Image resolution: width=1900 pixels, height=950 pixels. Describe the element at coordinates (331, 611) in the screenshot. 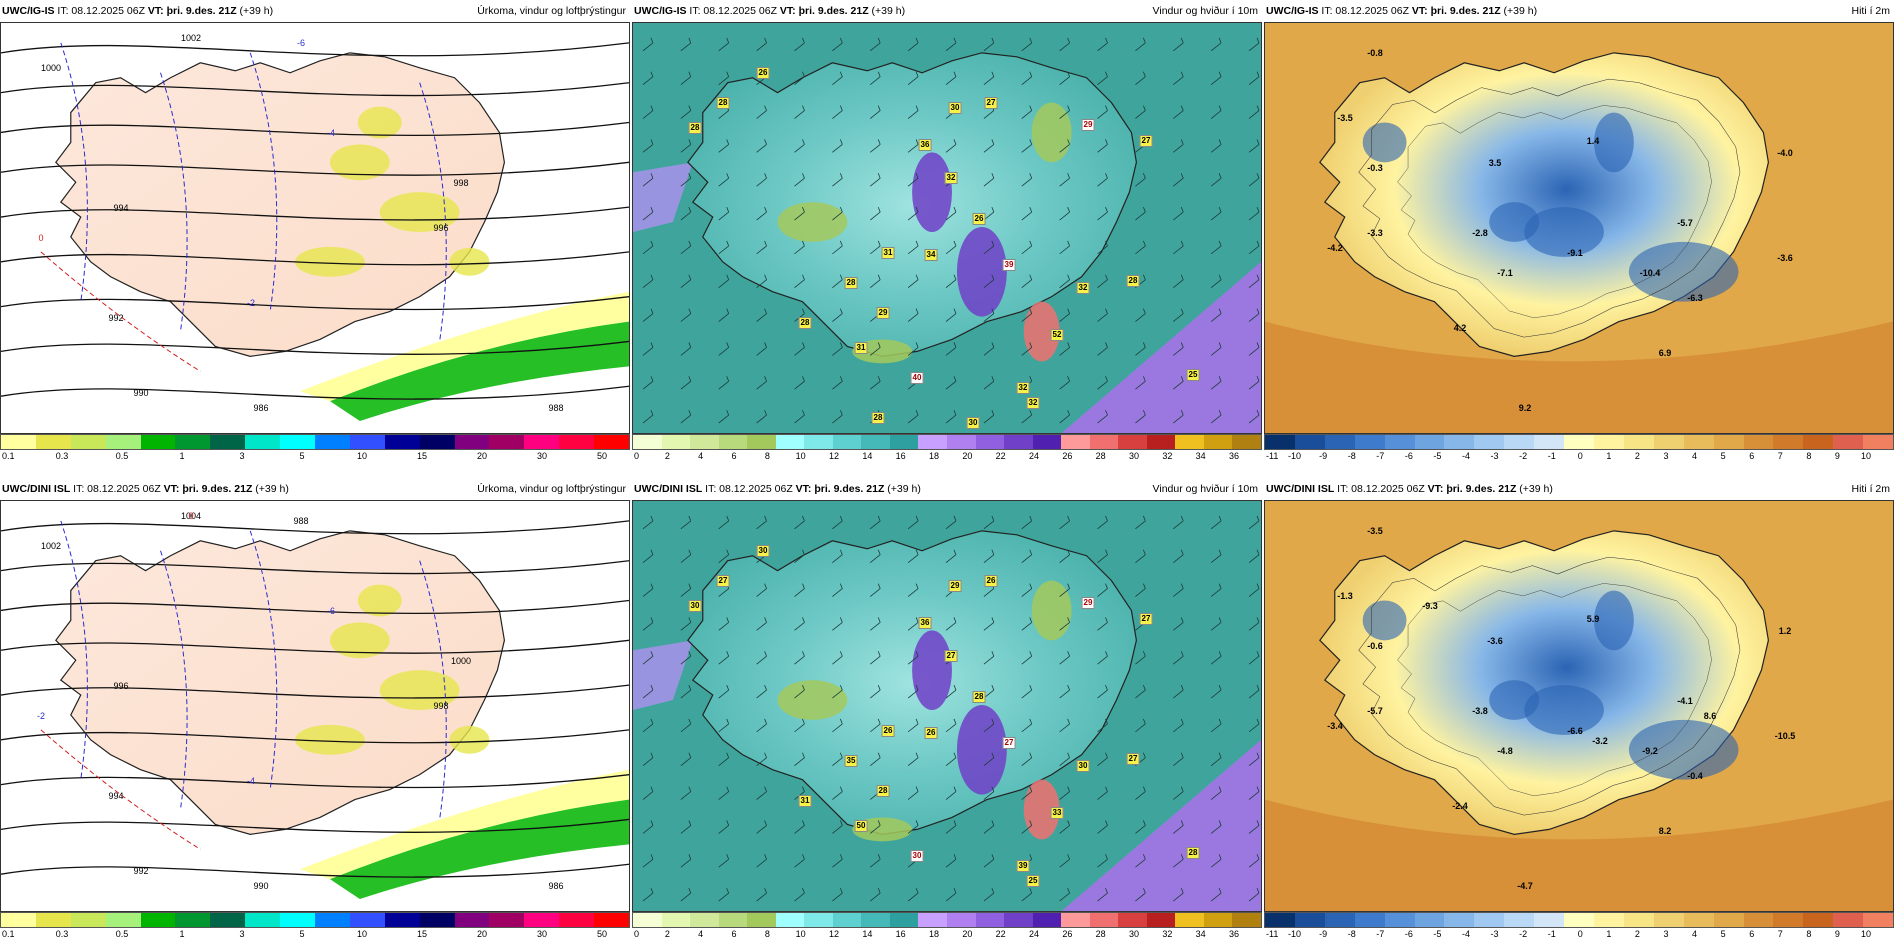

I see `isobar-label: -6` at that location.